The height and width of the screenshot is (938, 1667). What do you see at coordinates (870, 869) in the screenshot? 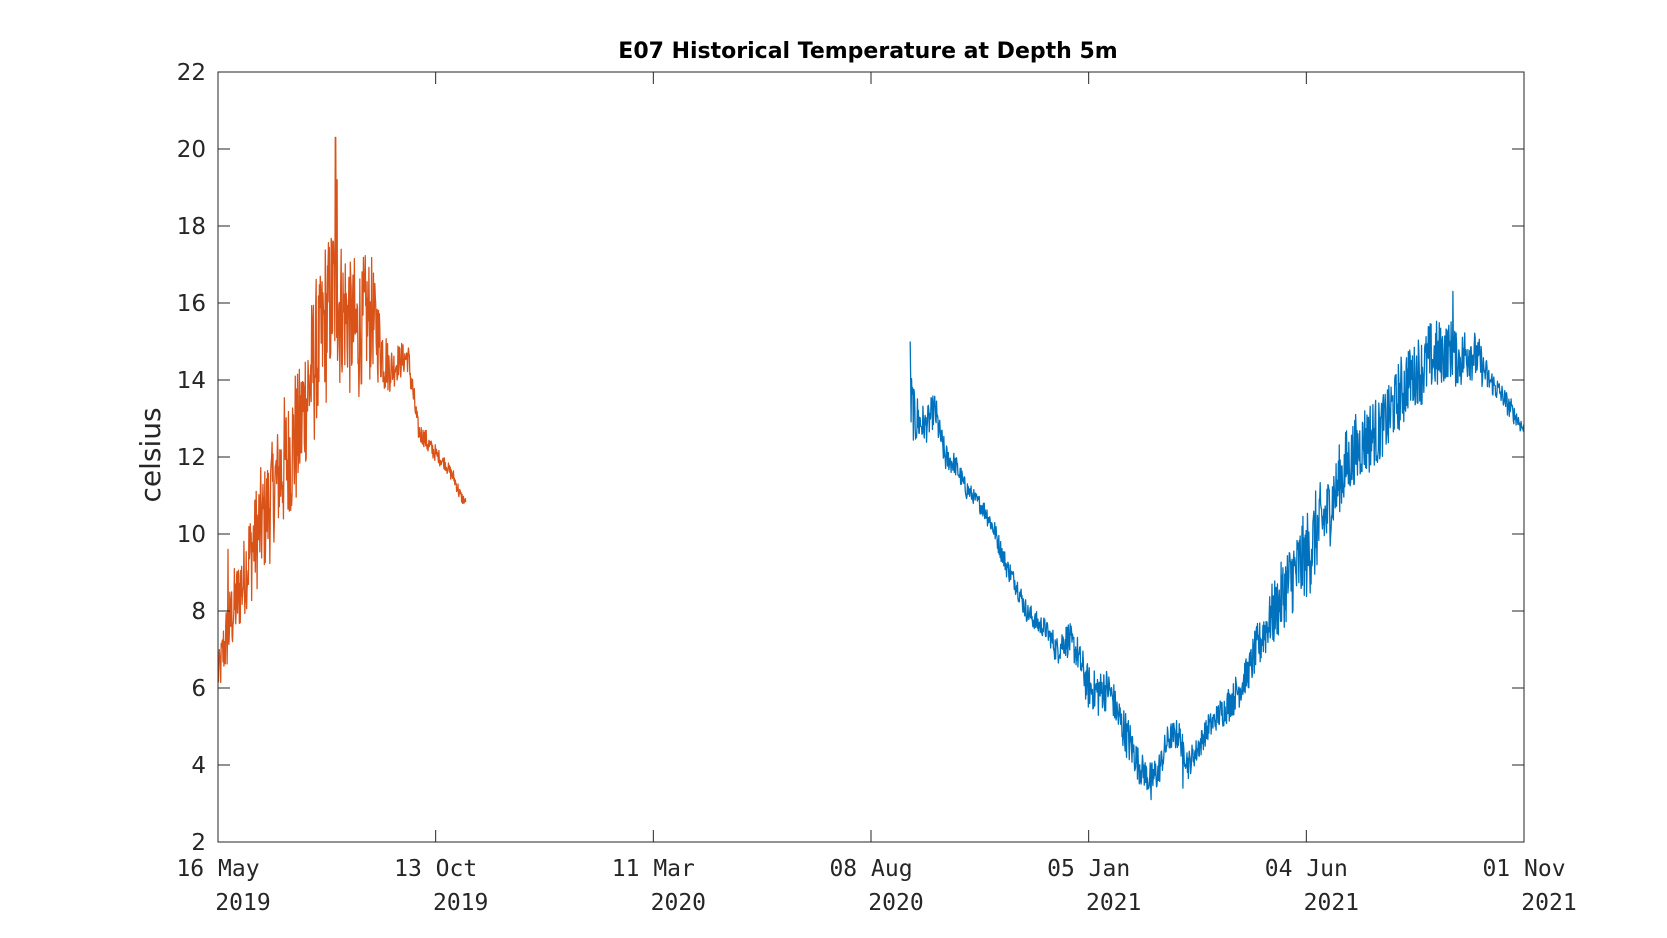
I see `x-tick-label-day: 08 Aug` at bounding box center [870, 869].